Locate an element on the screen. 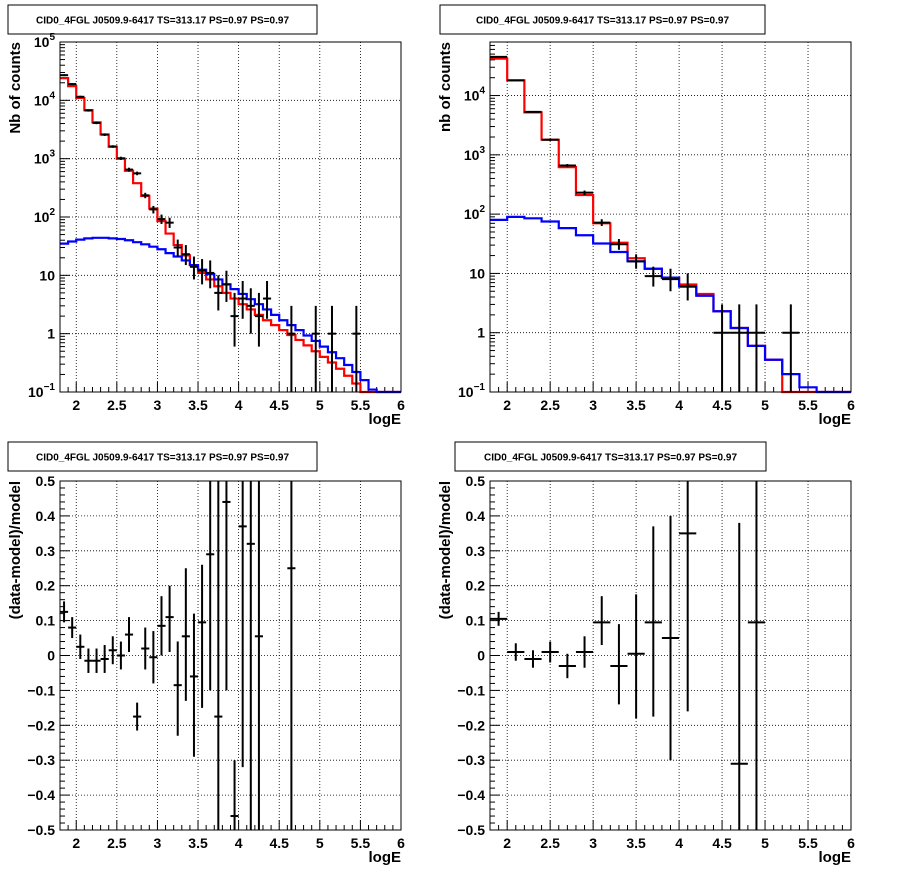 This screenshot has height=875, width=898. y-tick-label: 10² is located at coordinates (475, 213).